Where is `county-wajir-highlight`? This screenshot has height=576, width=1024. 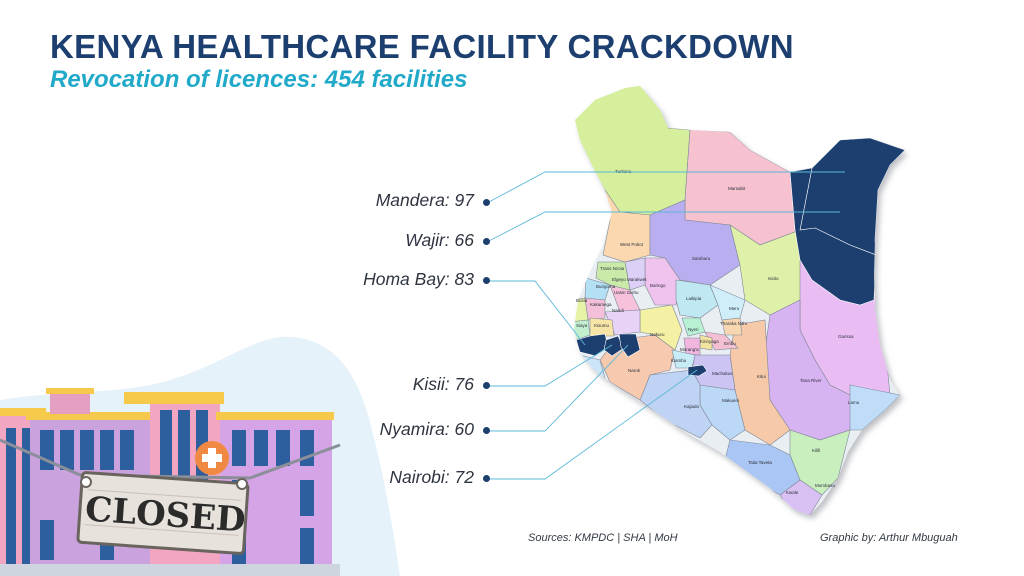
county-wajir-highlight is located at coordinates (833, 236).